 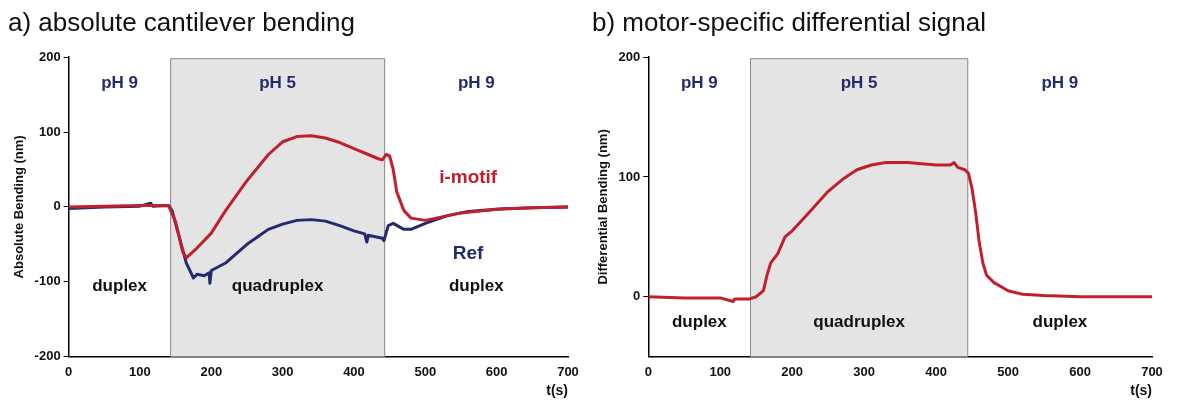 What do you see at coordinates (468, 176) in the screenshot?
I see `series-label: i-motif` at bounding box center [468, 176].